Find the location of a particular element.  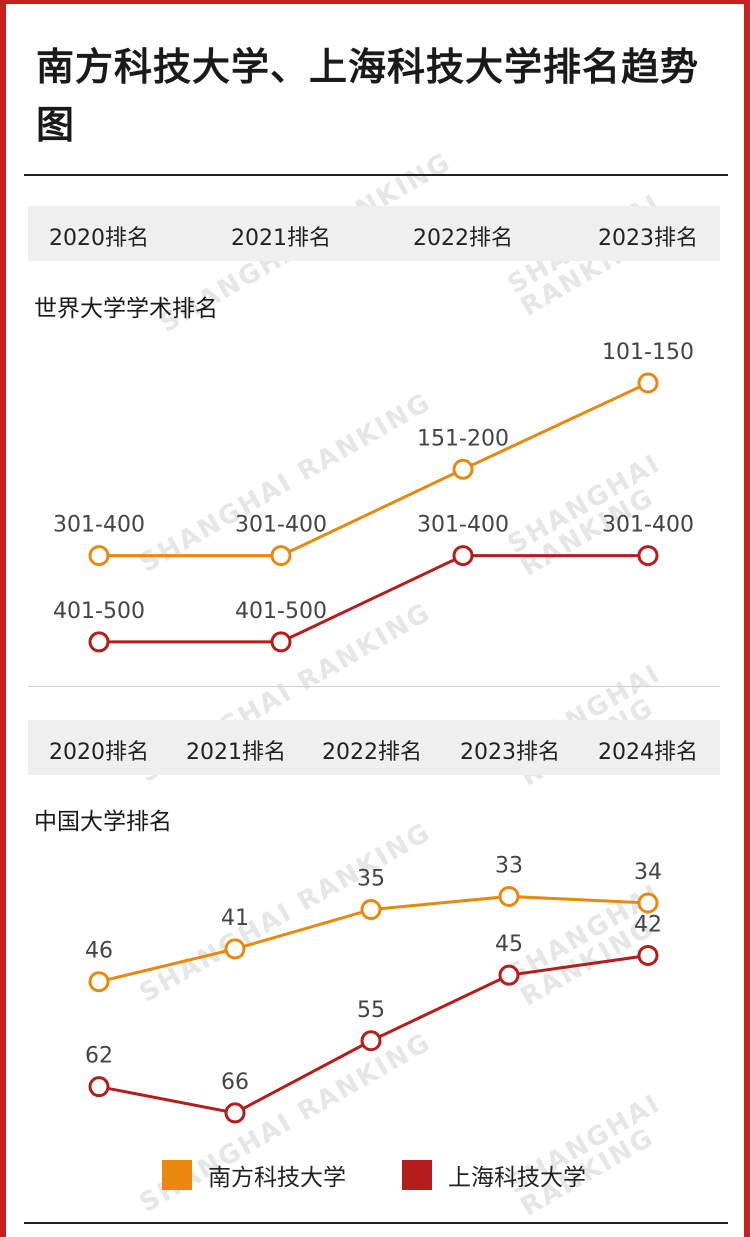

legend: 南方科技大学 上海科技大学 is located at coordinates (375, 1178).